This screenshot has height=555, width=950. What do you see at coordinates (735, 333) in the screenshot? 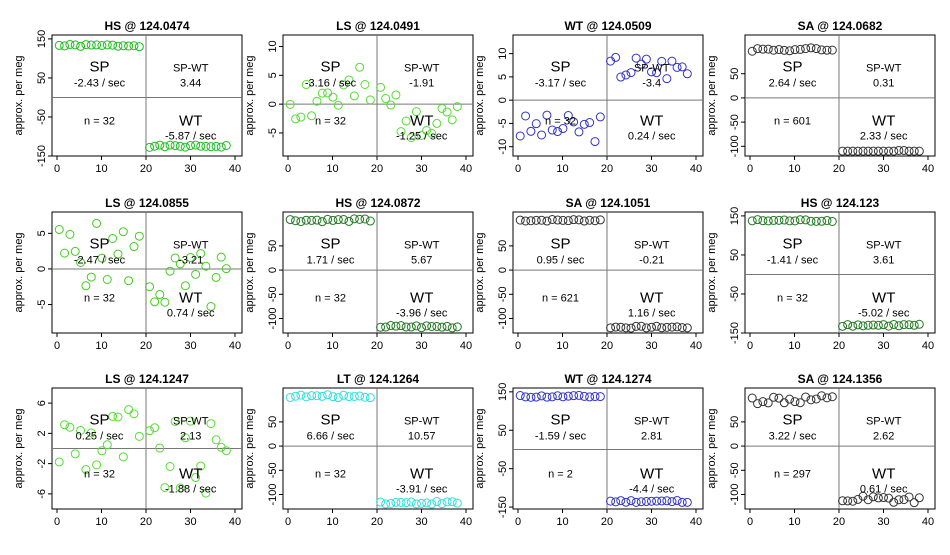
I see `y-tick-label: -150` at bounding box center [735, 333].